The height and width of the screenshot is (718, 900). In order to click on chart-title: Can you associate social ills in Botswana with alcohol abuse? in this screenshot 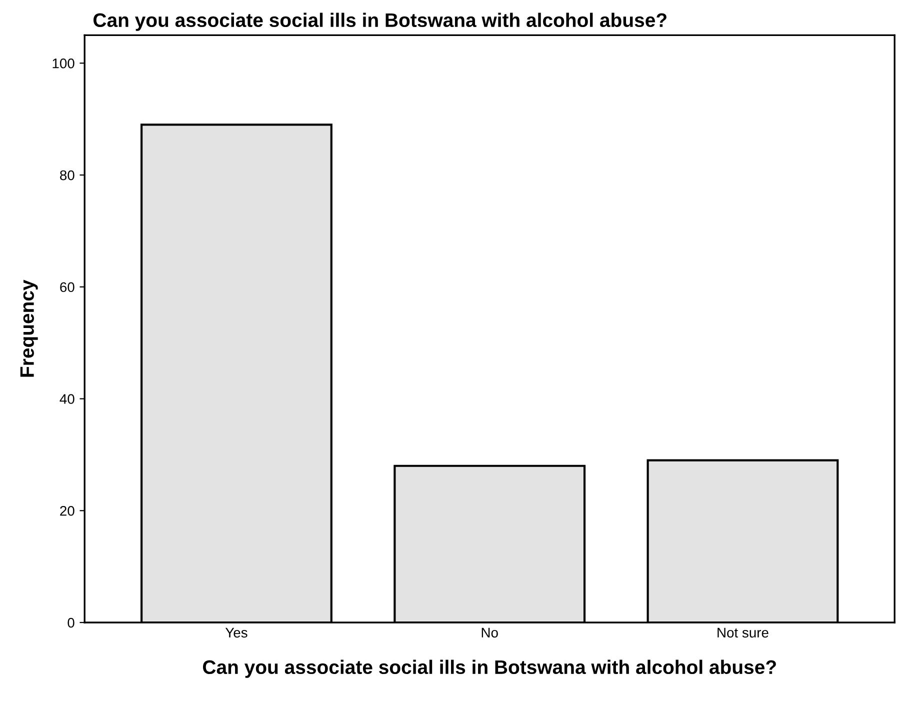, I will do `click(380, 21)`.